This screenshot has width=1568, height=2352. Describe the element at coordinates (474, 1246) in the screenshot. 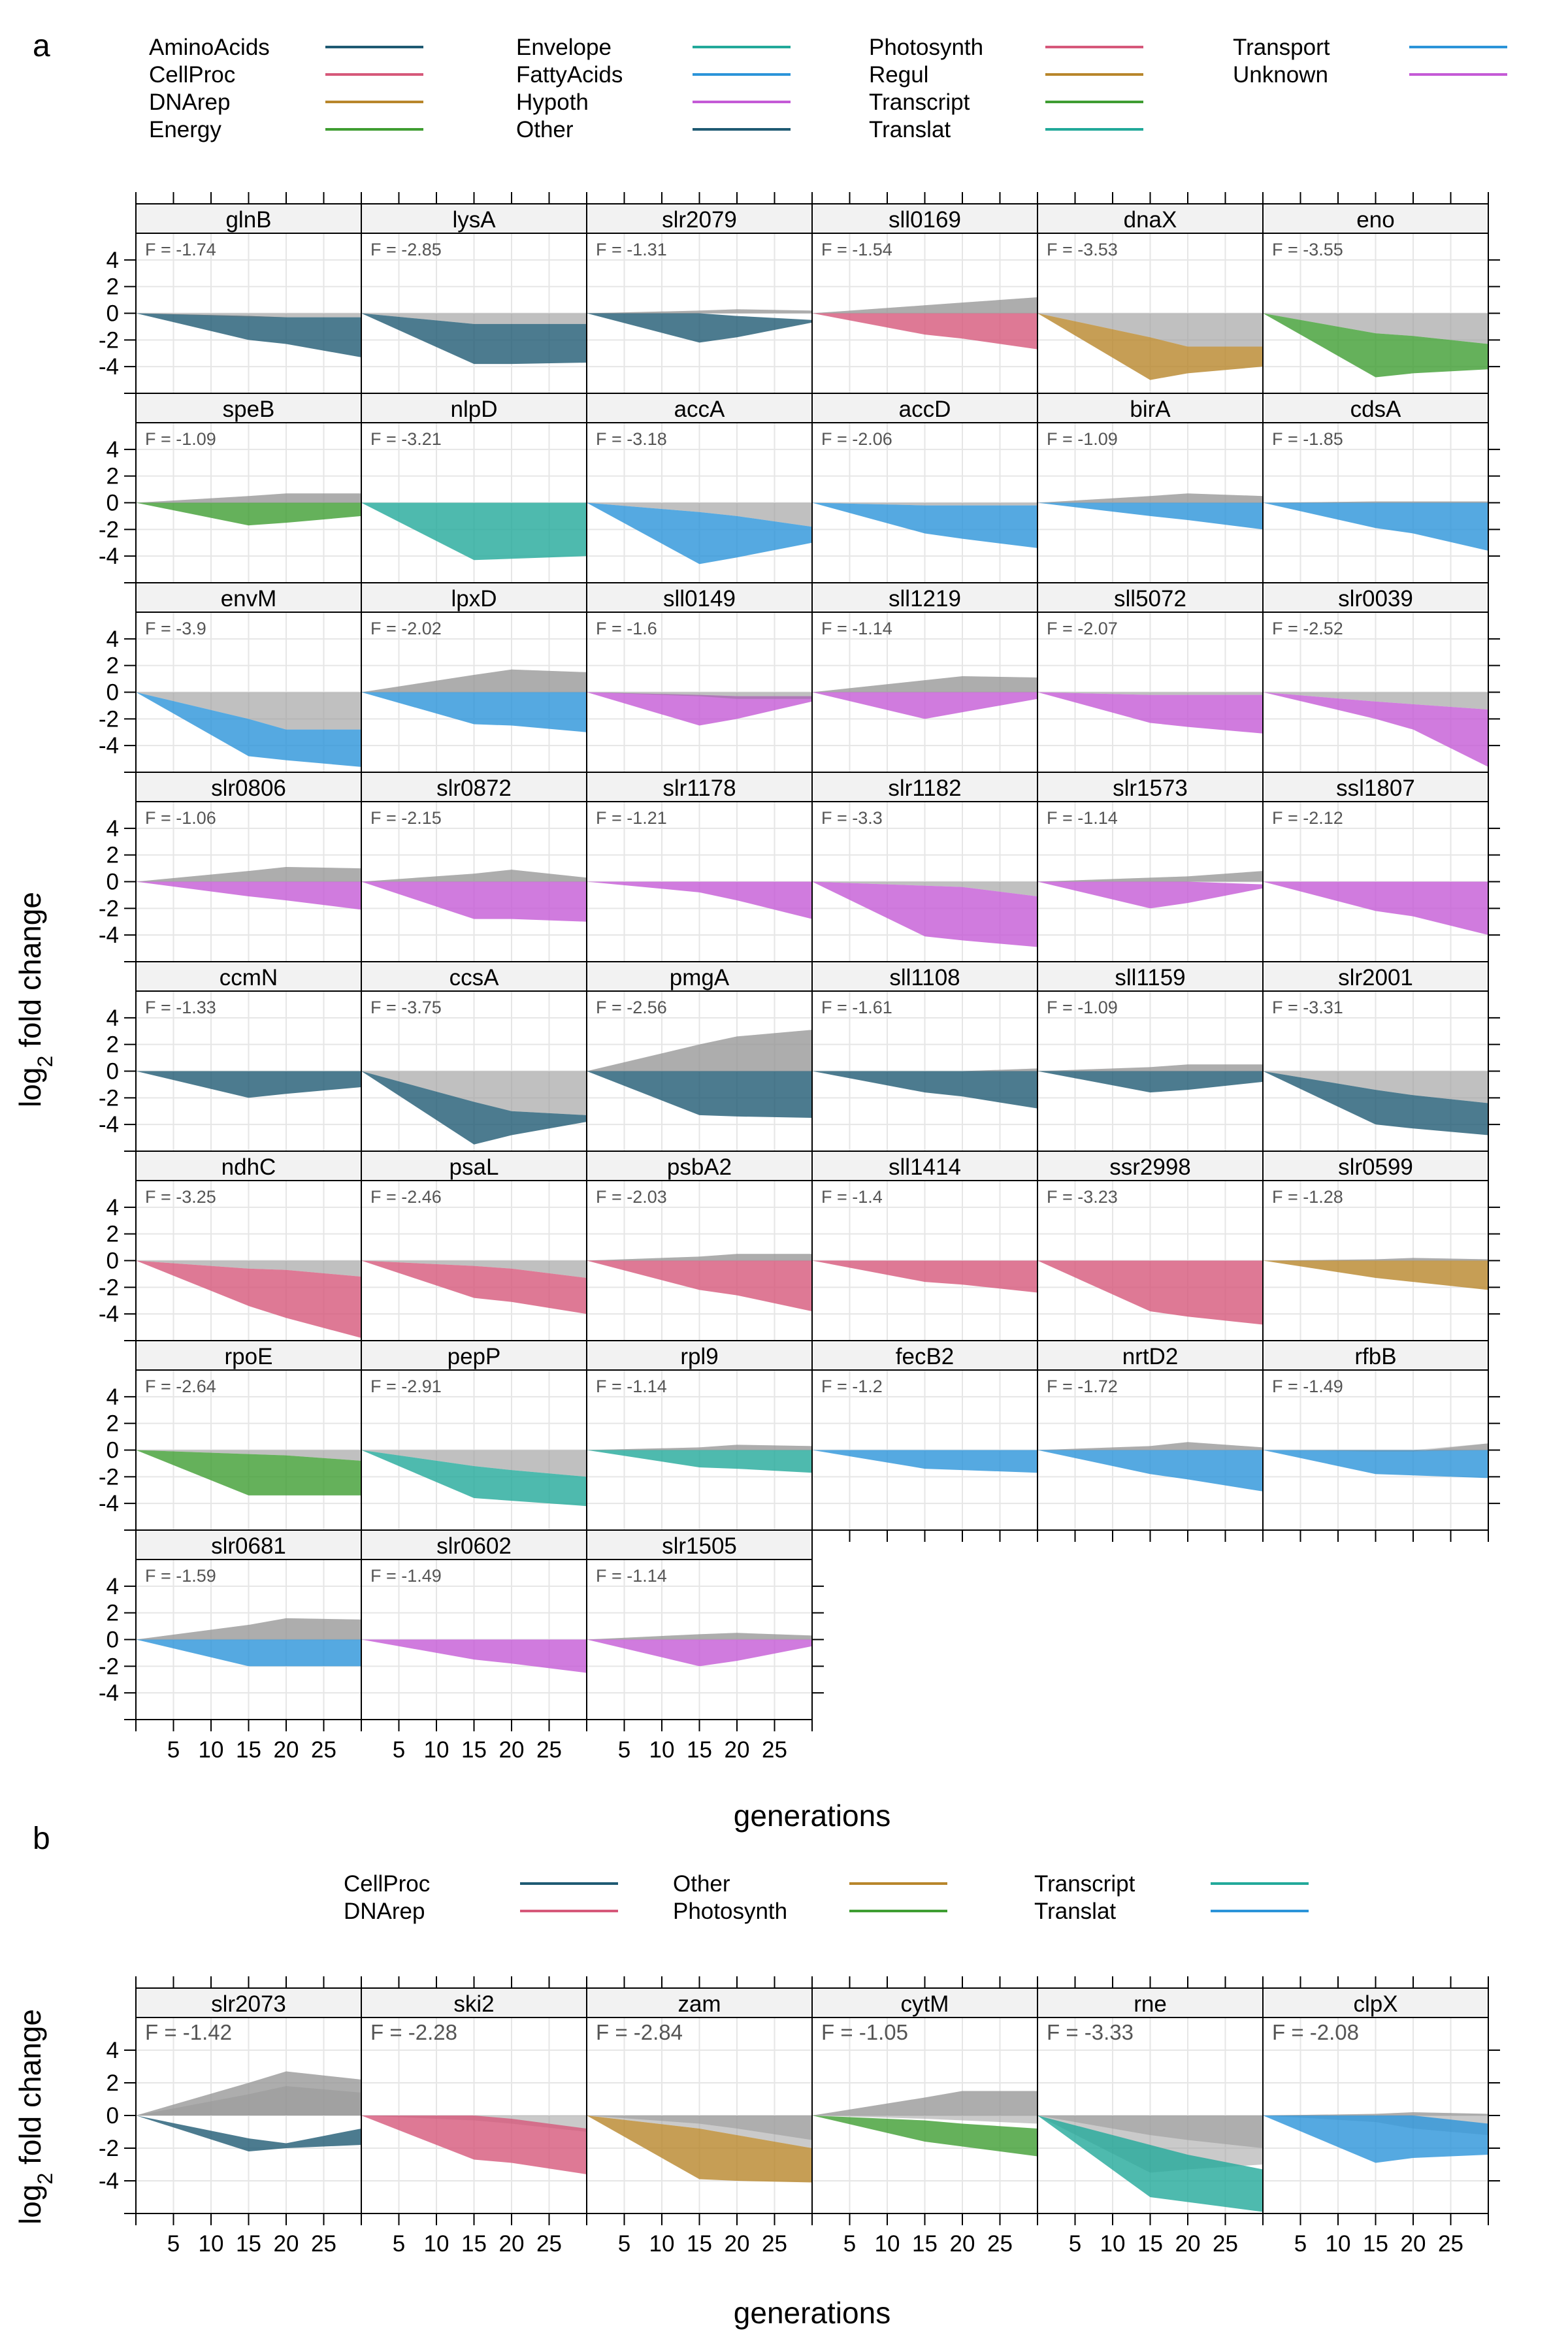

I see `gene-panel: psaL F = -2.46` at that location.